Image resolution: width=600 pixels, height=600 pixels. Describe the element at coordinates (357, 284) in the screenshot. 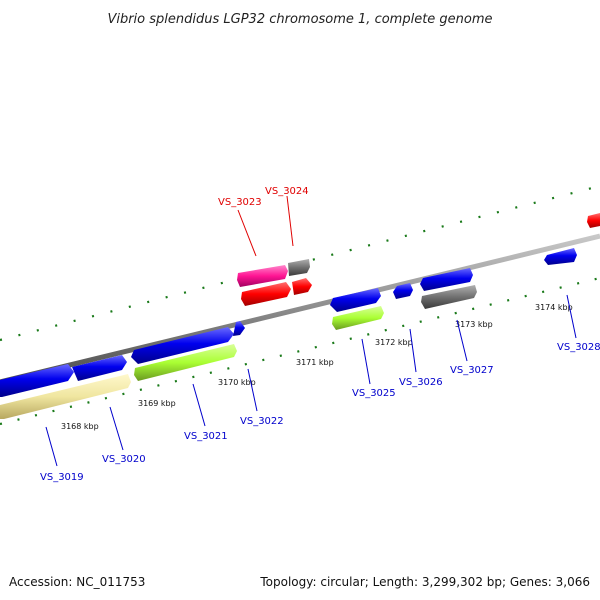

I see `red-genes` at that location.